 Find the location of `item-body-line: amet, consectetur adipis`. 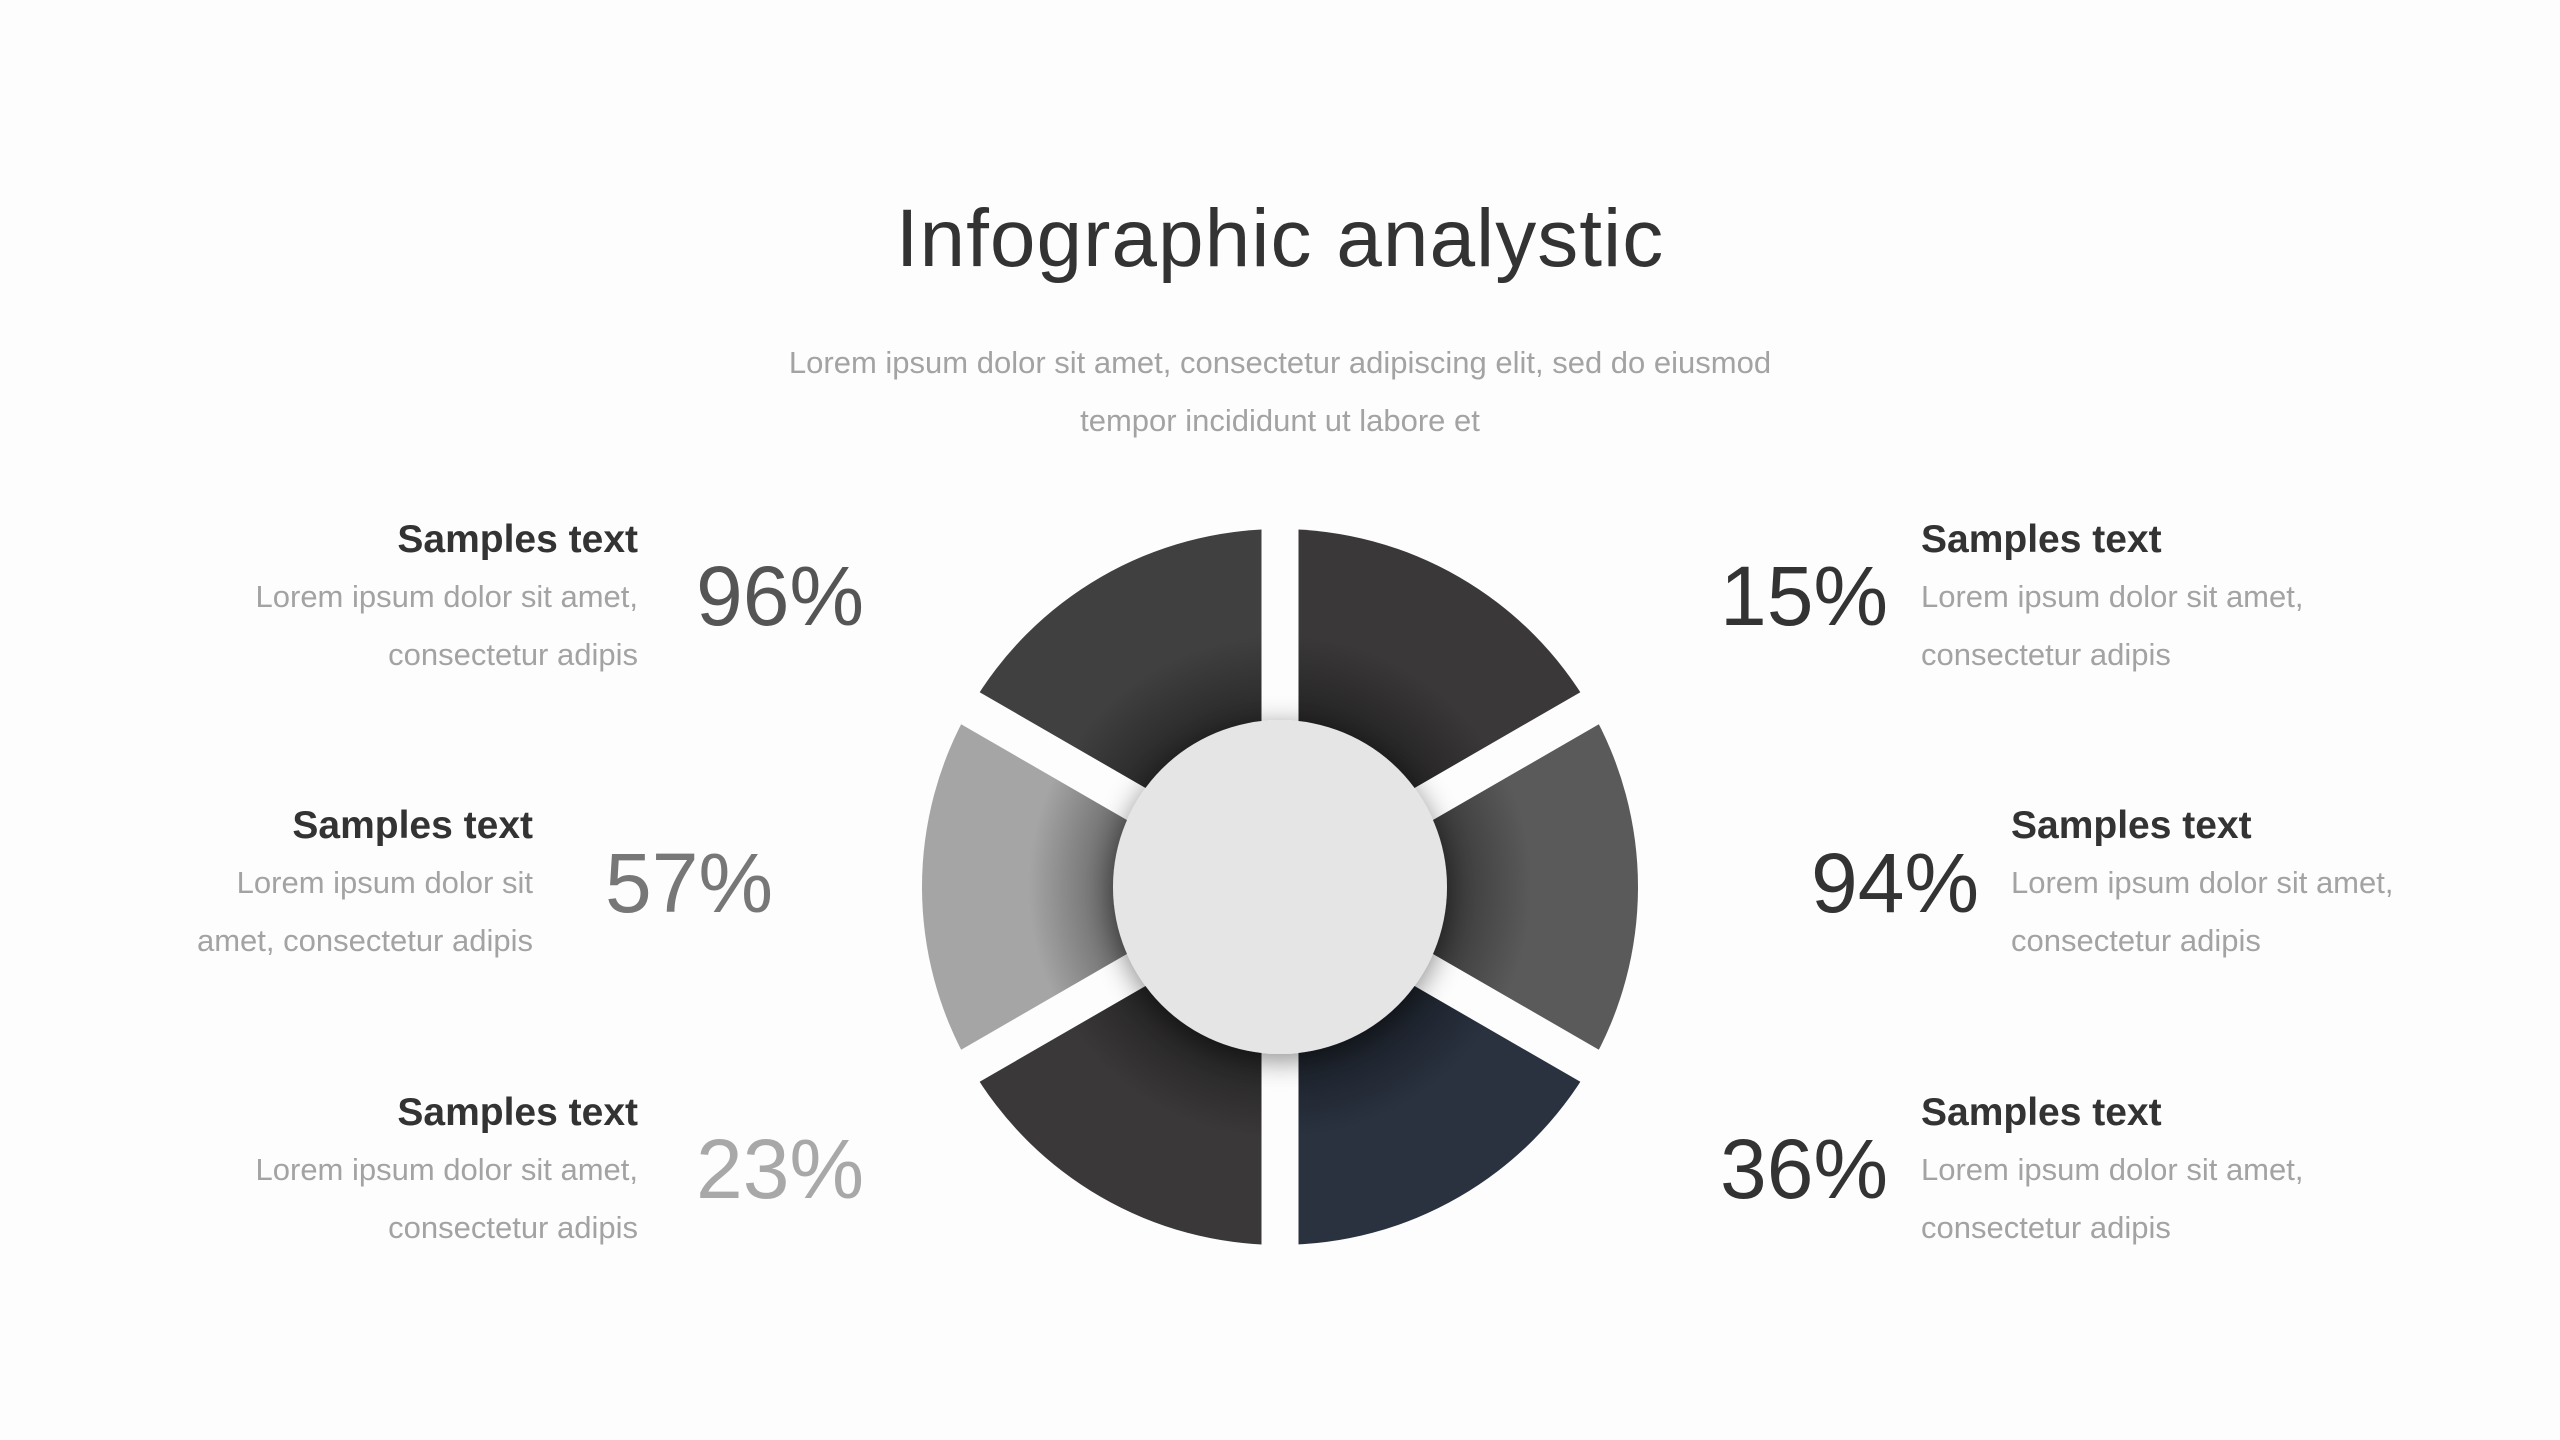

item-body-line: amet, consectetur adipis is located at coordinates (364, 940).